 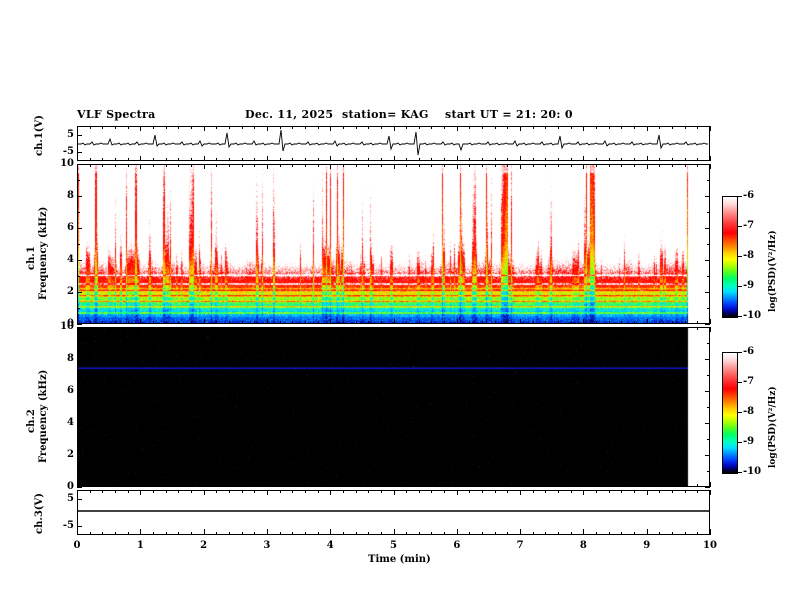 I want to click on colorbar-label-ch1: log(PSD)(V²/Hz), so click(x=773, y=271).